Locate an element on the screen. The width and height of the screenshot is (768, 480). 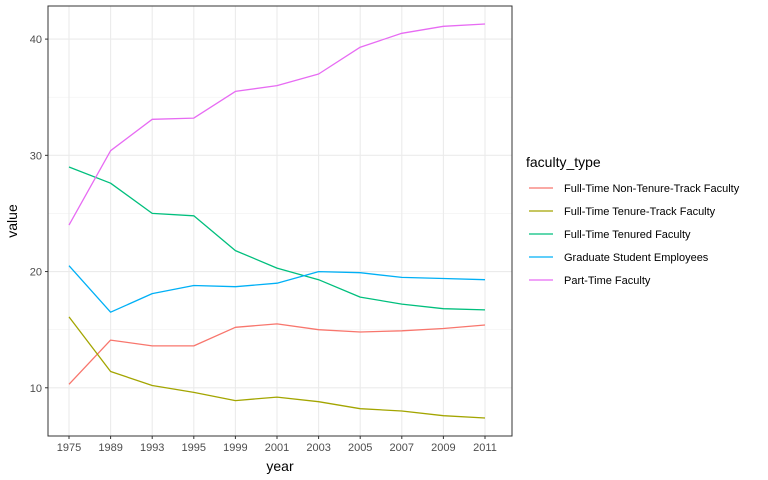
y-tick-label: 40 is located at coordinates (36, 40).